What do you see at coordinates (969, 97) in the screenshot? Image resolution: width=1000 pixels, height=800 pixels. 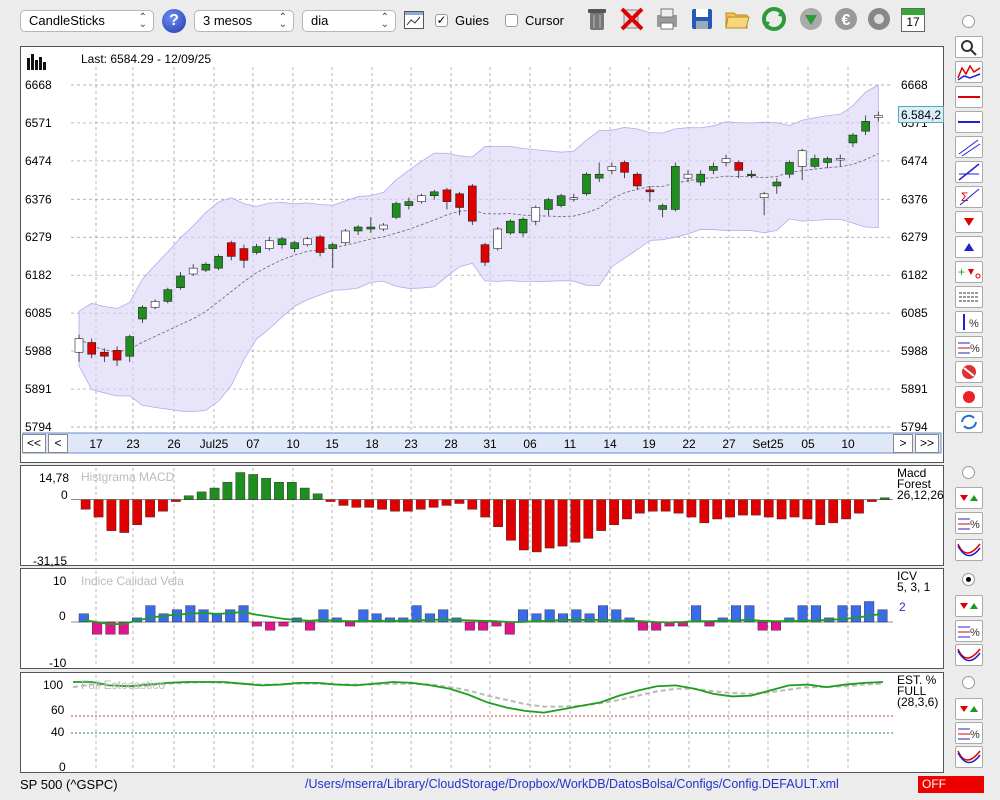 I see `horizontal-line-red-button` at bounding box center [969, 97].